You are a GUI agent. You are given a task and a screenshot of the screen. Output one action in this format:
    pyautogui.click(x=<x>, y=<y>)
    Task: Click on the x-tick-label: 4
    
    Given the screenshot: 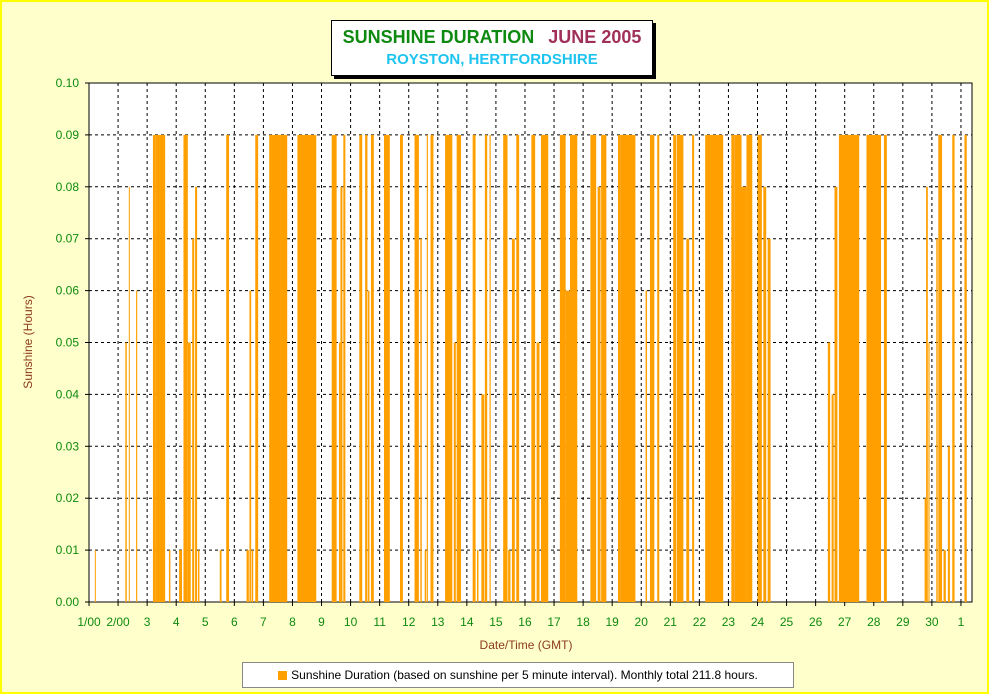 What is the action you would take?
    pyautogui.click(x=176, y=622)
    